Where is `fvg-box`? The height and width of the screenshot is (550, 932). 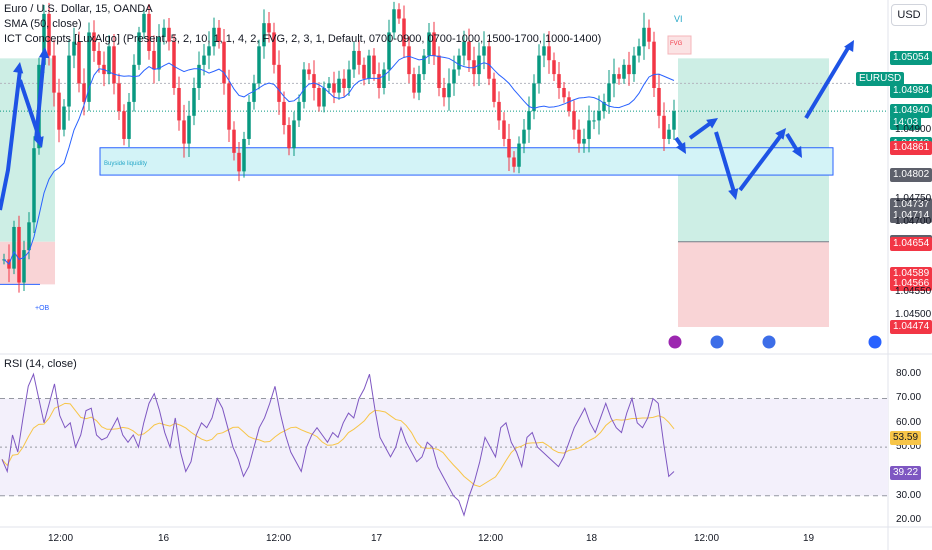 fvg-box is located at coordinates (679, 45).